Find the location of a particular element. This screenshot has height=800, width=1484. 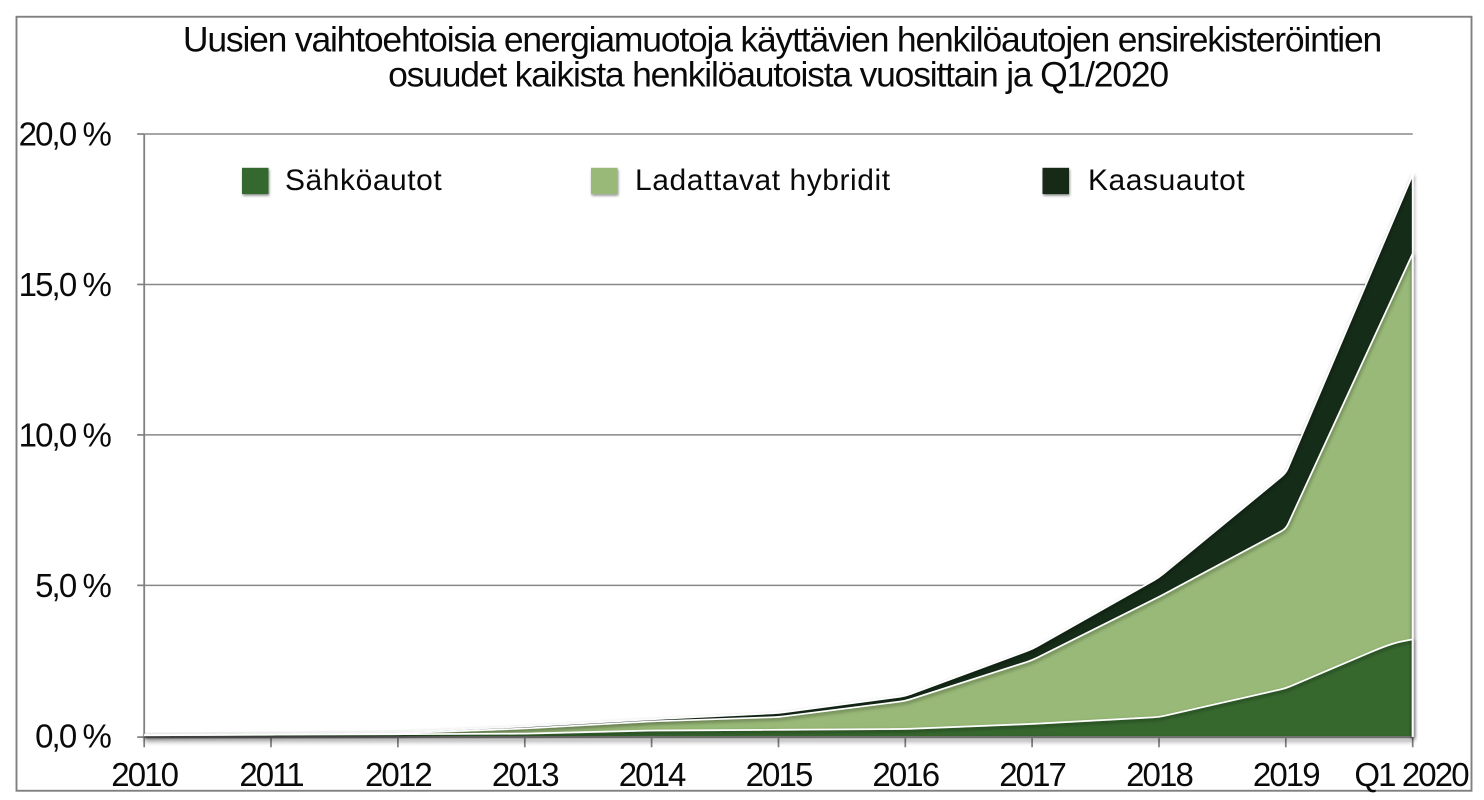

svg-text: Q1 2020 is located at coordinates (1411, 774).